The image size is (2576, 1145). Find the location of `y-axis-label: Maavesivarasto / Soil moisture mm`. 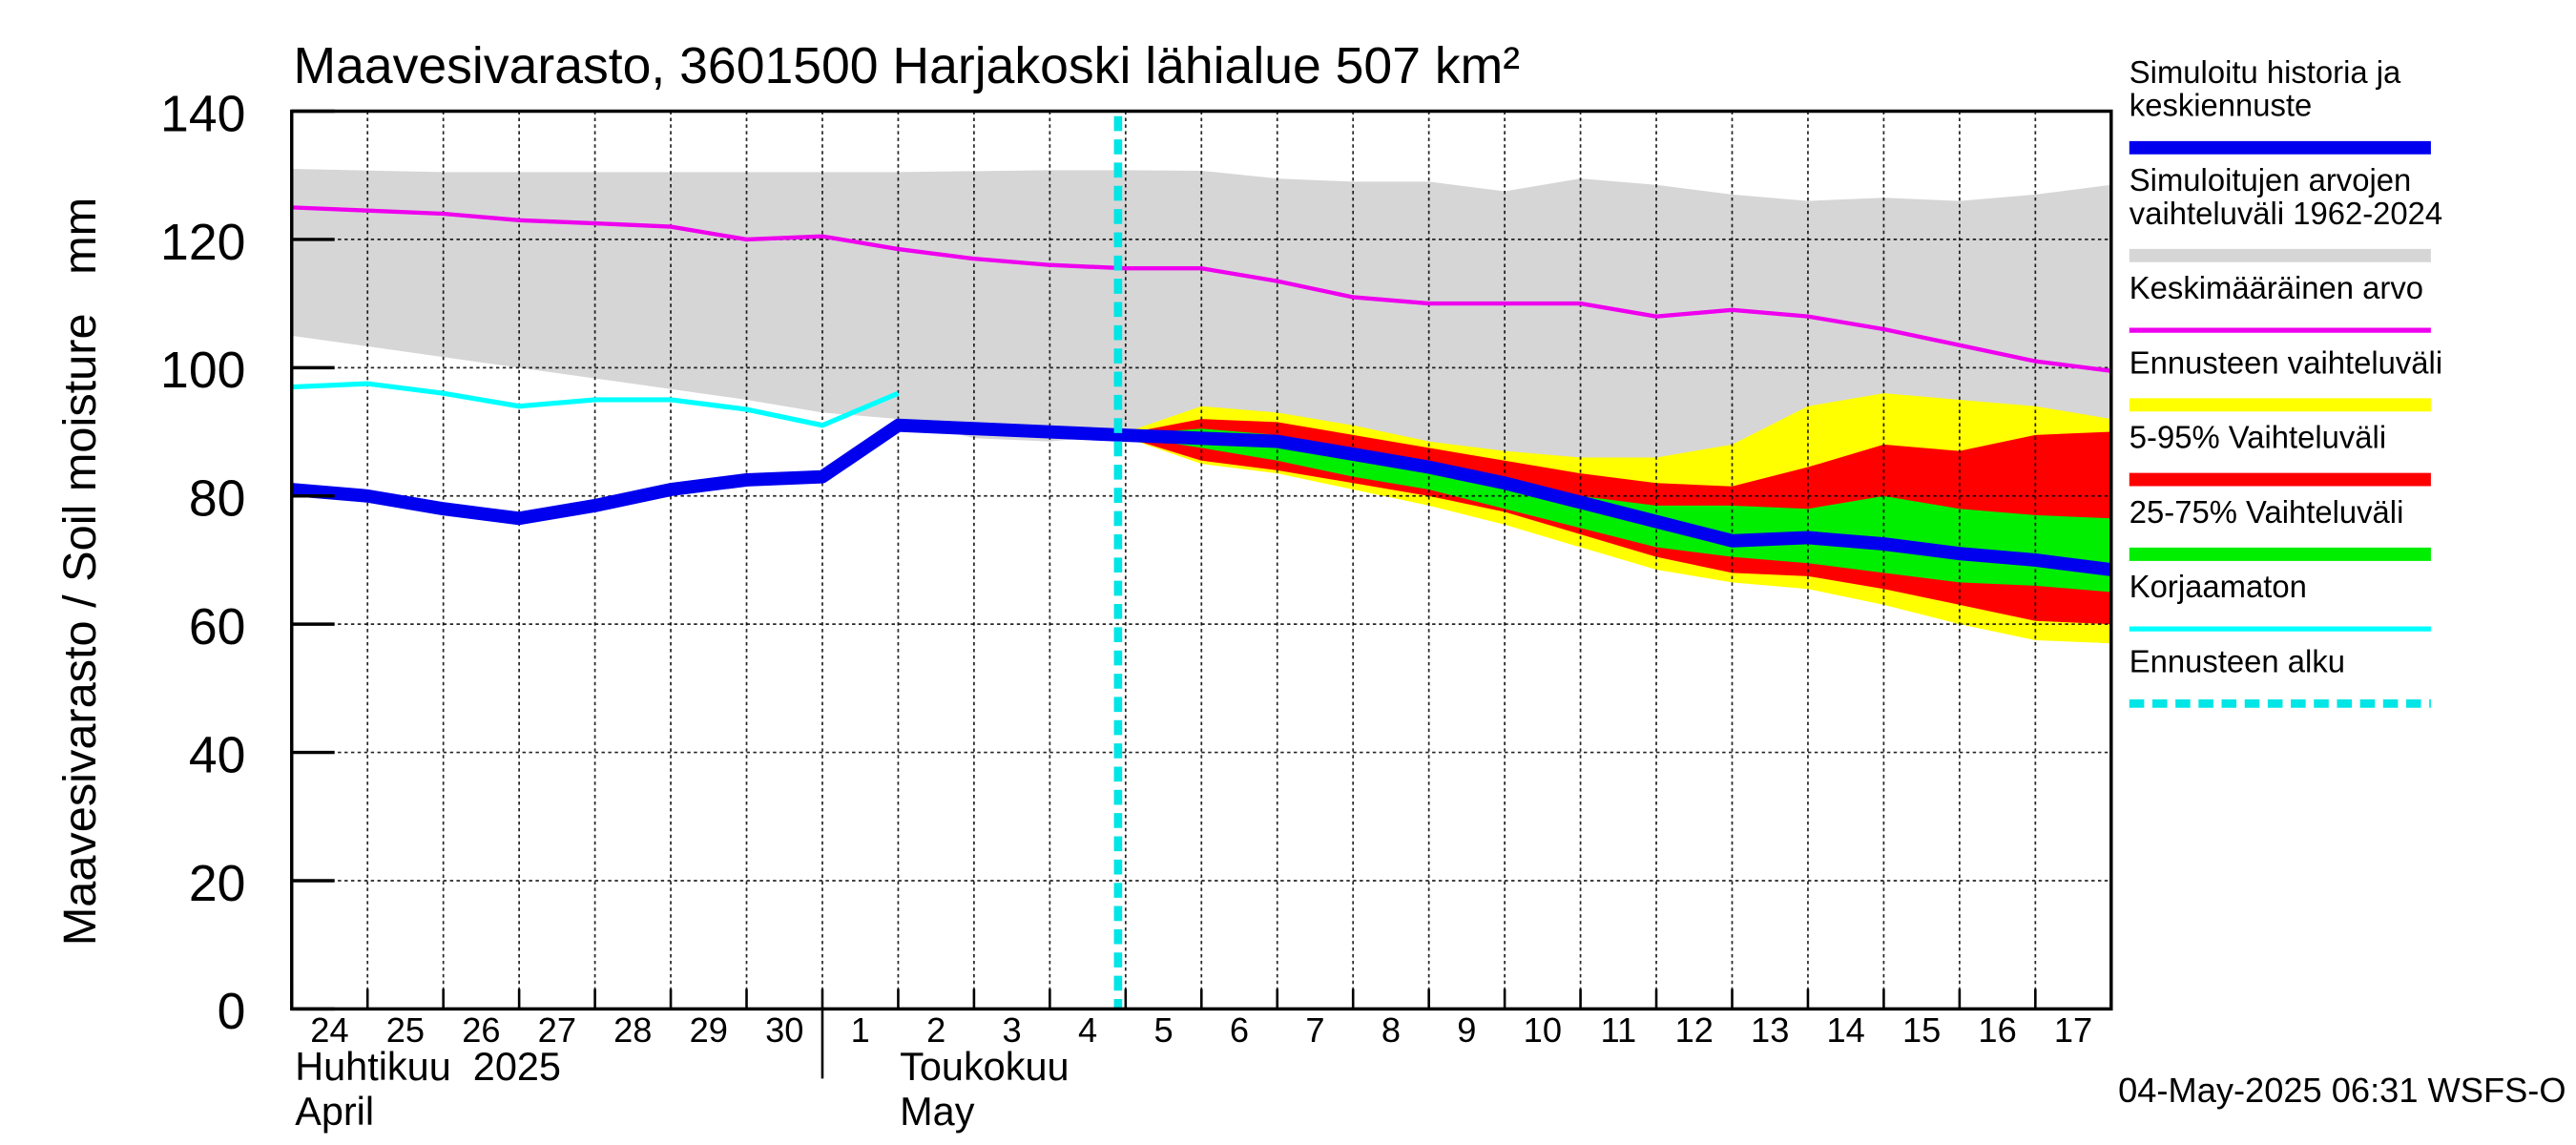

y-axis-label: Maavesivarasto / Soil moisture mm is located at coordinates (80, 572).